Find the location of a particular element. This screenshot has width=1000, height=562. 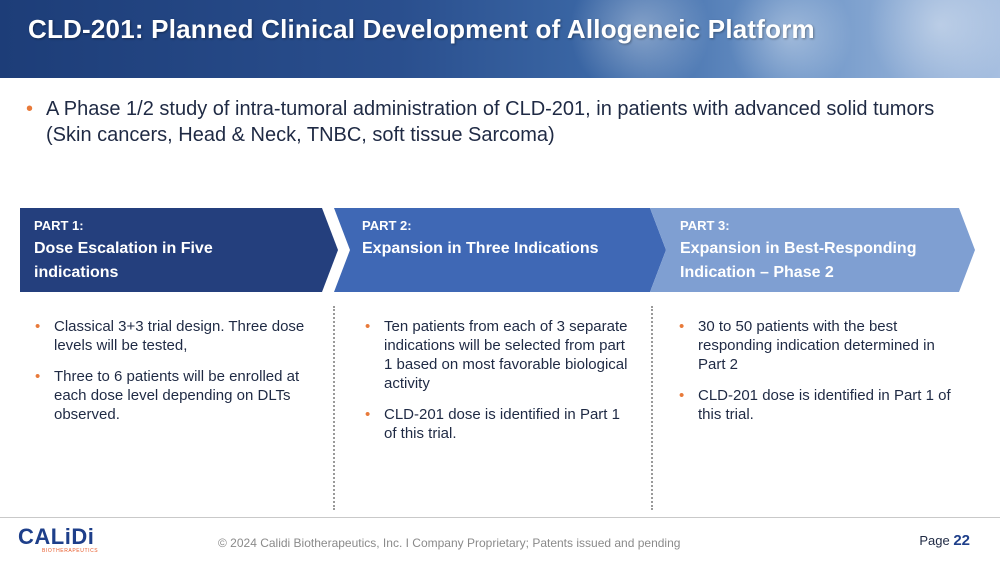

phase-title: Dose Escalation in Five indications is located at coordinates (123, 260).